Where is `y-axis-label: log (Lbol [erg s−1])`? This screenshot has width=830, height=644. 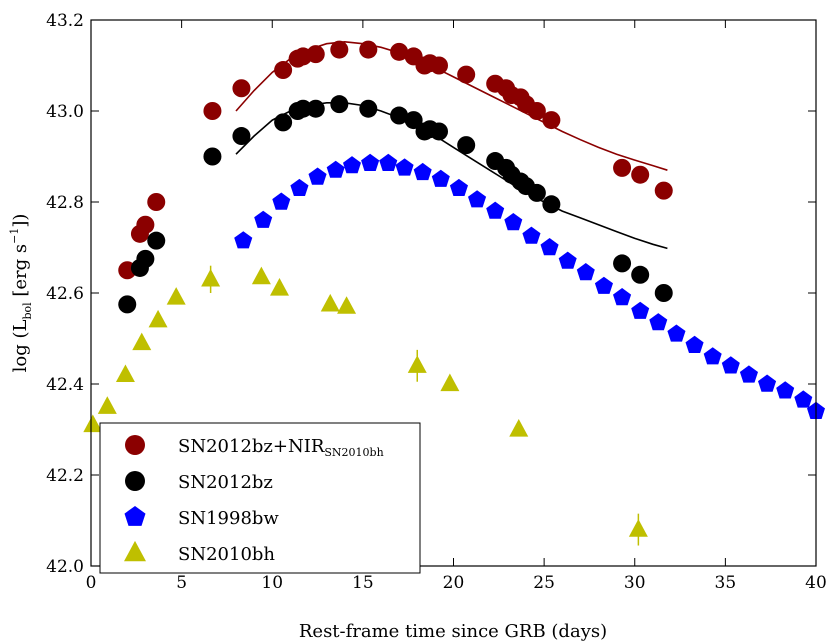 y-axis-label: log (Lbol [erg s−1]) is located at coordinates (21, 293).